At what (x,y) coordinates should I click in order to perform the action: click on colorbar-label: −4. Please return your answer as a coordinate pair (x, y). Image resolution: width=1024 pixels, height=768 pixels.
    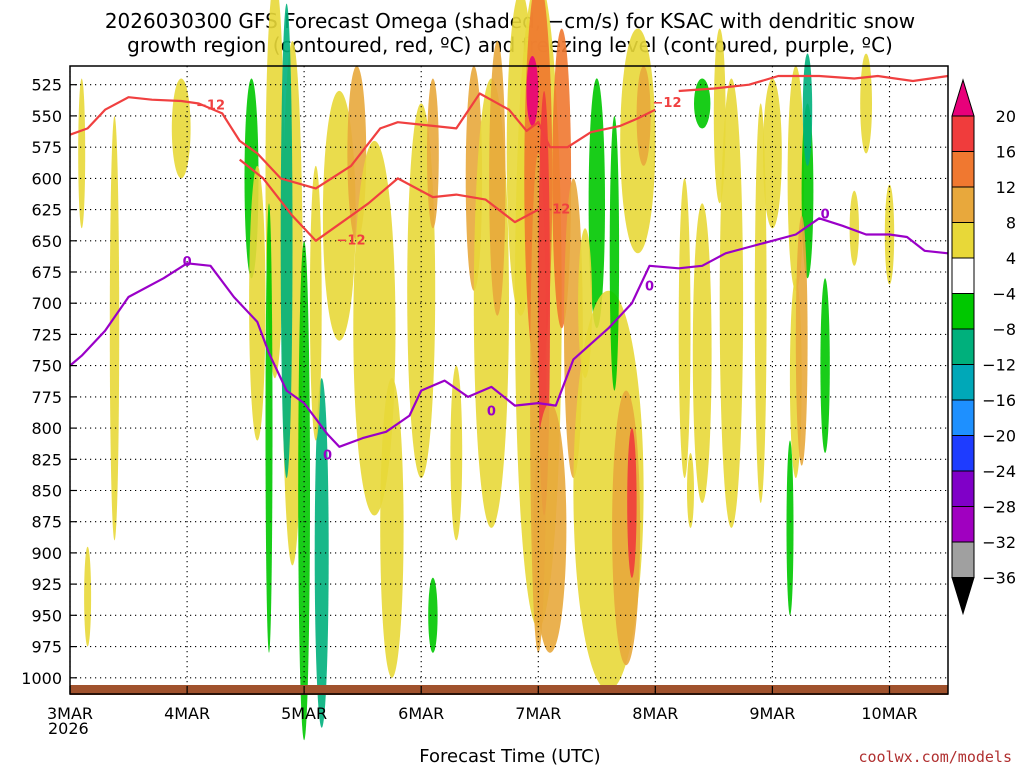
    Looking at the image, I should click on (1004, 294).